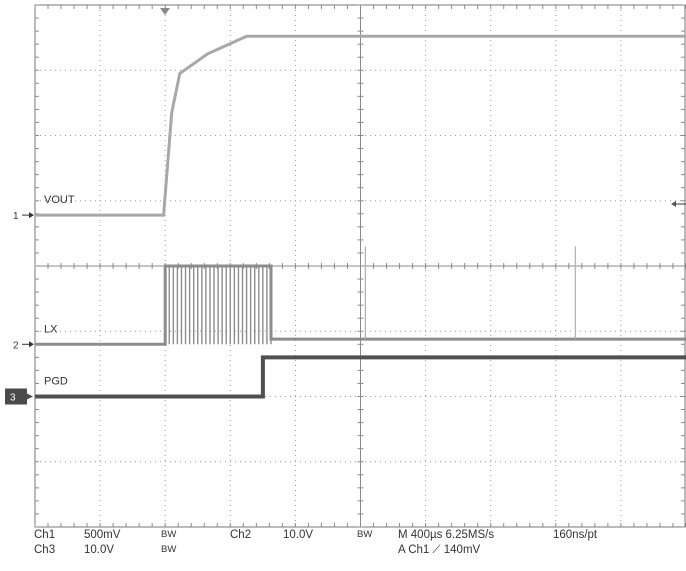 This screenshot has height=571, width=686. What do you see at coordinates (59, 290) in the screenshot?
I see `trace-labels: VOUT LX PGD` at bounding box center [59, 290].